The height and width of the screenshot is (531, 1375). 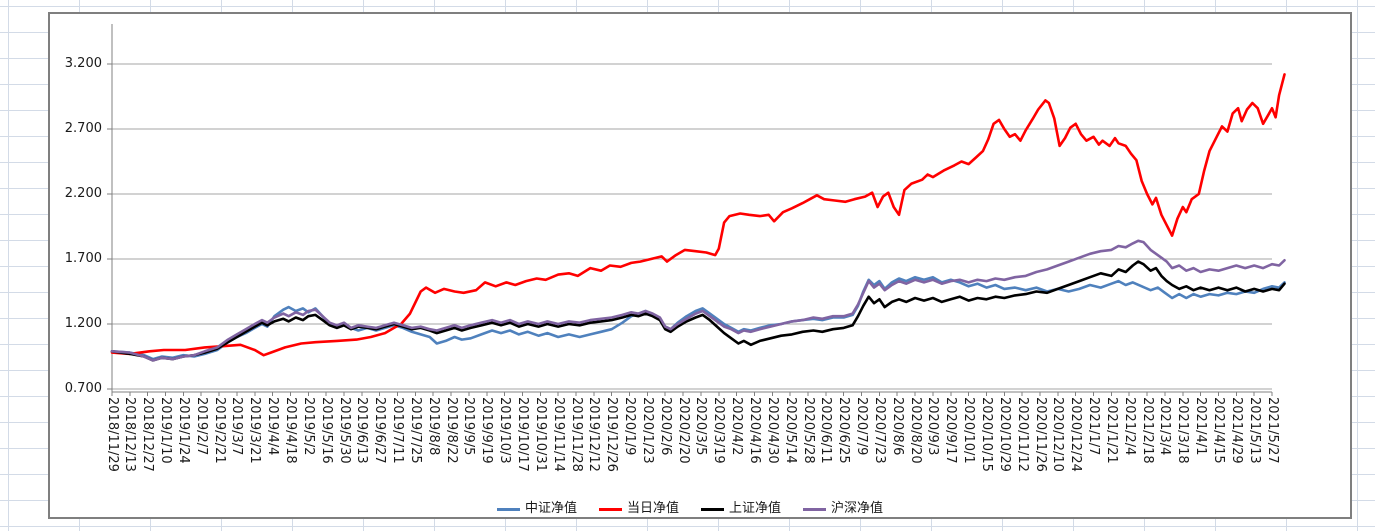 I want to click on x-axis-tick-label: 2020/1/9, so click(x=630, y=426).